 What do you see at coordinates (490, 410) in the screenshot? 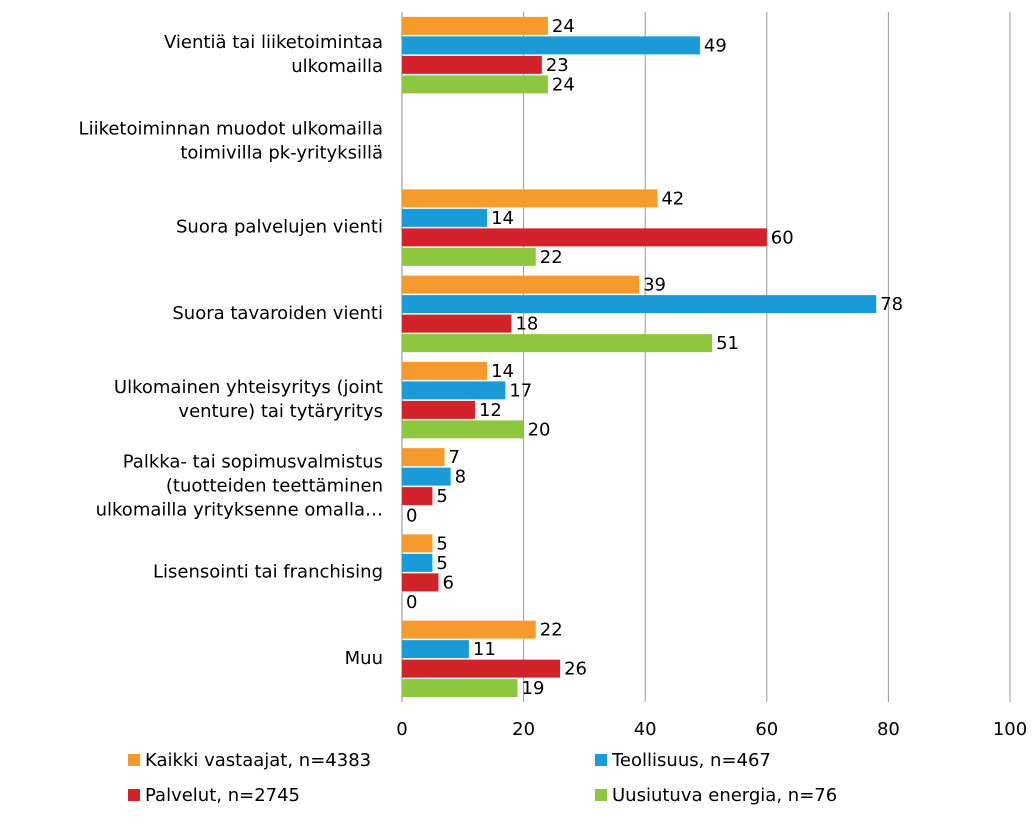
I see `value-label: 12` at bounding box center [490, 410].